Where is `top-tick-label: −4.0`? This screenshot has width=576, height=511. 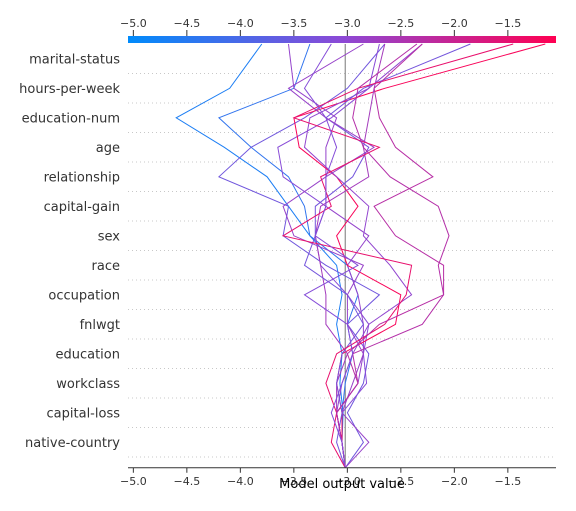
top-tick-label: −4.0 is located at coordinates (240, 23).